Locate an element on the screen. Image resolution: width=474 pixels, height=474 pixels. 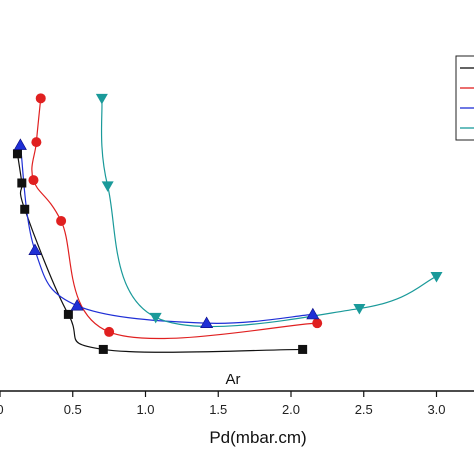
x-tick-label-0: 0 is located at coordinates (2, 409).